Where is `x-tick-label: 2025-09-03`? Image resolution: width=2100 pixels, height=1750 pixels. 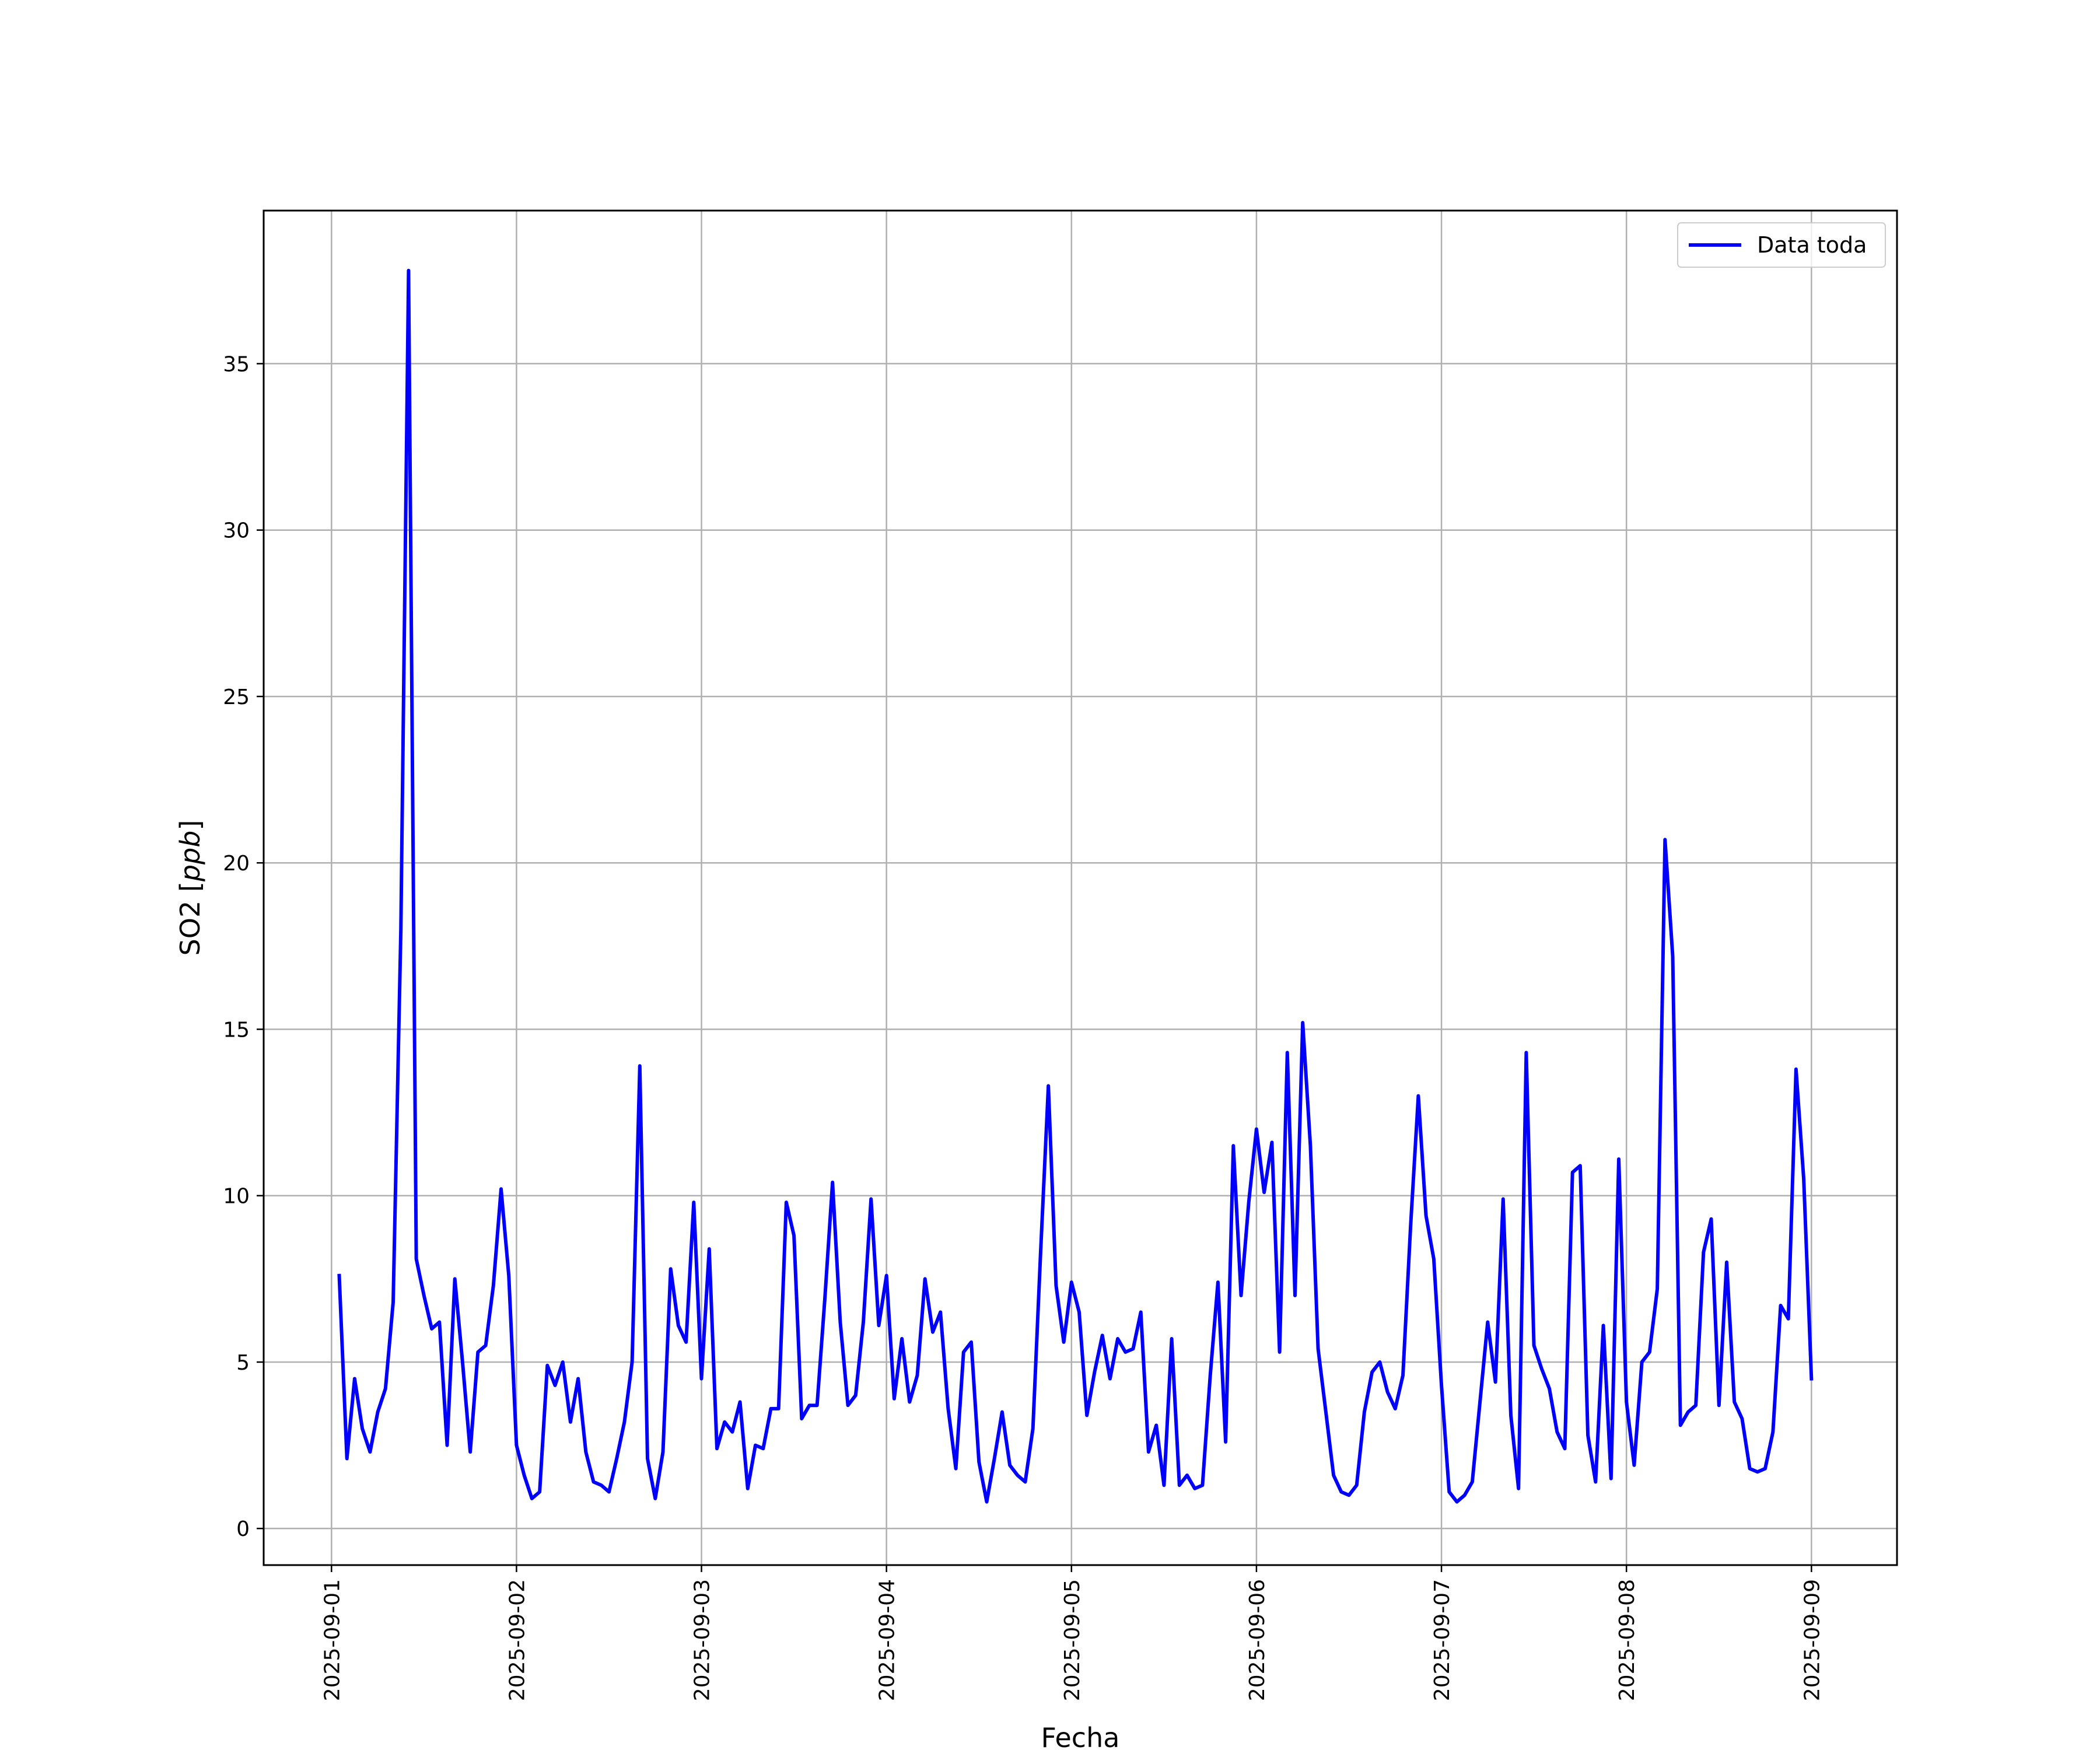 x-tick-label: 2025-09-03 is located at coordinates (703, 1640).